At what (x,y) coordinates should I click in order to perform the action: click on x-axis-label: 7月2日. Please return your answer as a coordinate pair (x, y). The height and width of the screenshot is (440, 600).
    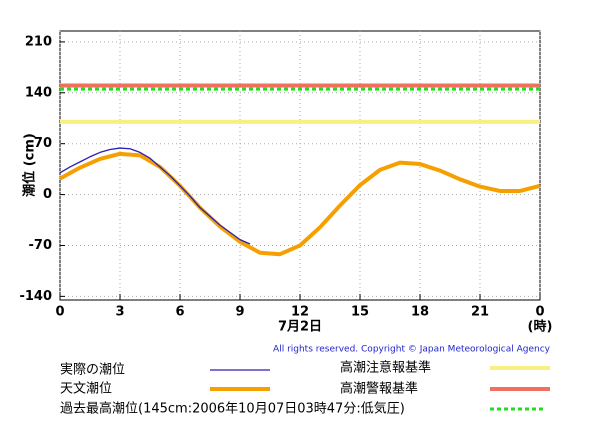
    Looking at the image, I should click on (300, 327).